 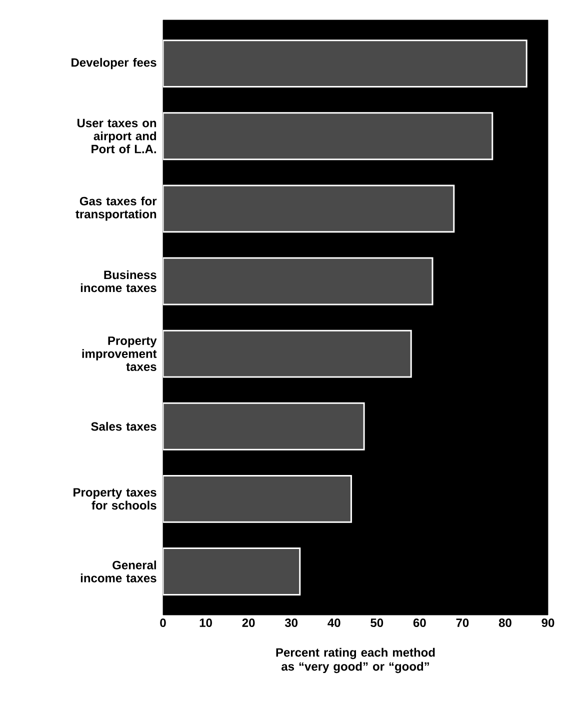 I want to click on x-tick-label: 50, so click(x=377, y=623).